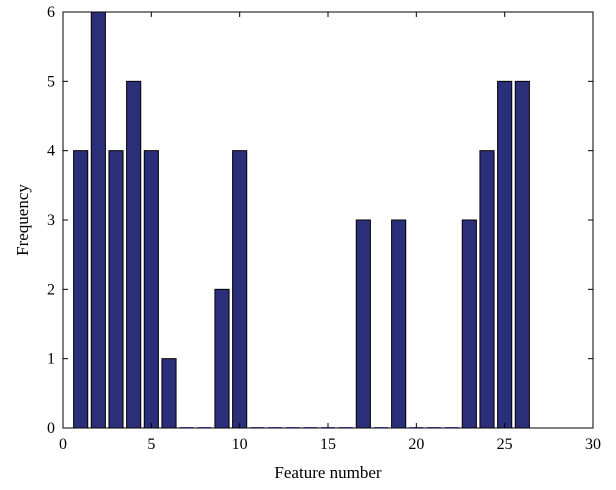 The image size is (616, 490). What do you see at coordinates (51, 428) in the screenshot?
I see `y-tick-label: 0` at bounding box center [51, 428].